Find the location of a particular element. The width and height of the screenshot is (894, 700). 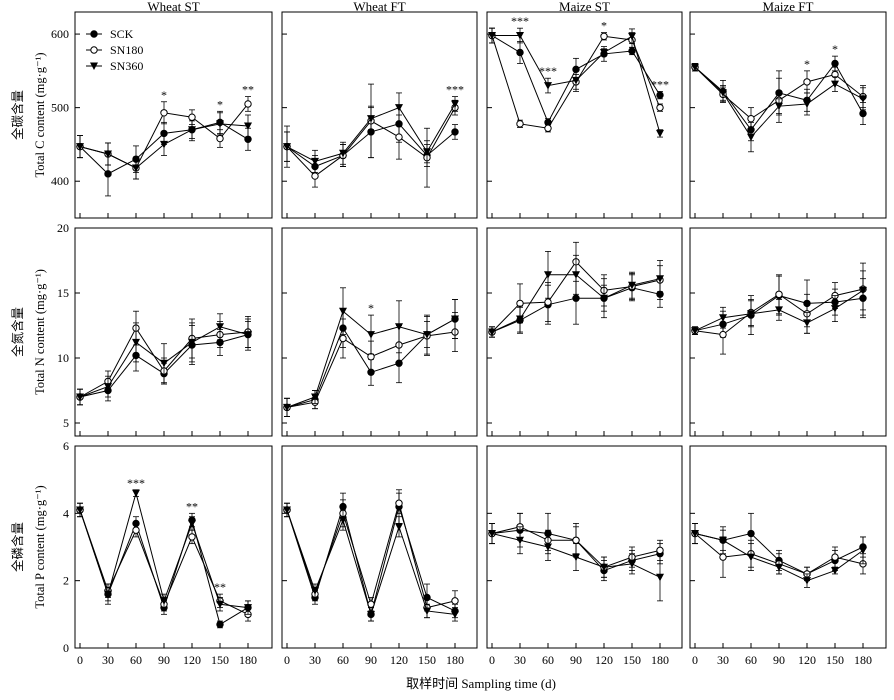

panel-r1-c2 is located at coordinates (584, 332).